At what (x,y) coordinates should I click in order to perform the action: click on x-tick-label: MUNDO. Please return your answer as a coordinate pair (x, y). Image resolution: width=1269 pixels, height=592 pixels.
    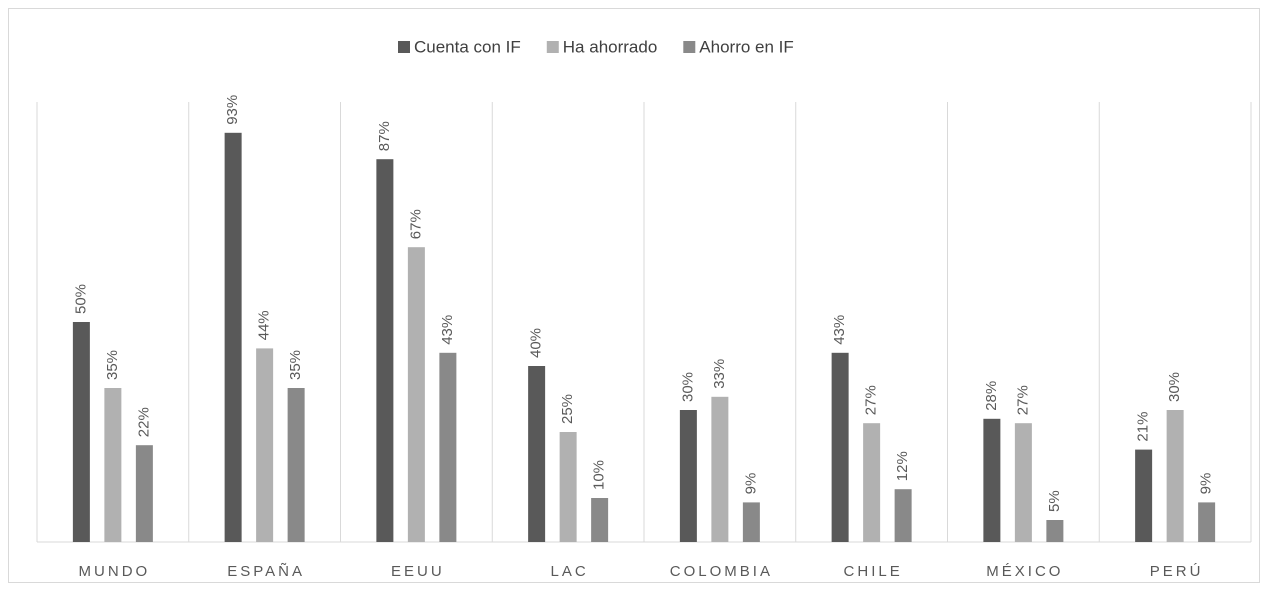
    Looking at the image, I should click on (115, 571).